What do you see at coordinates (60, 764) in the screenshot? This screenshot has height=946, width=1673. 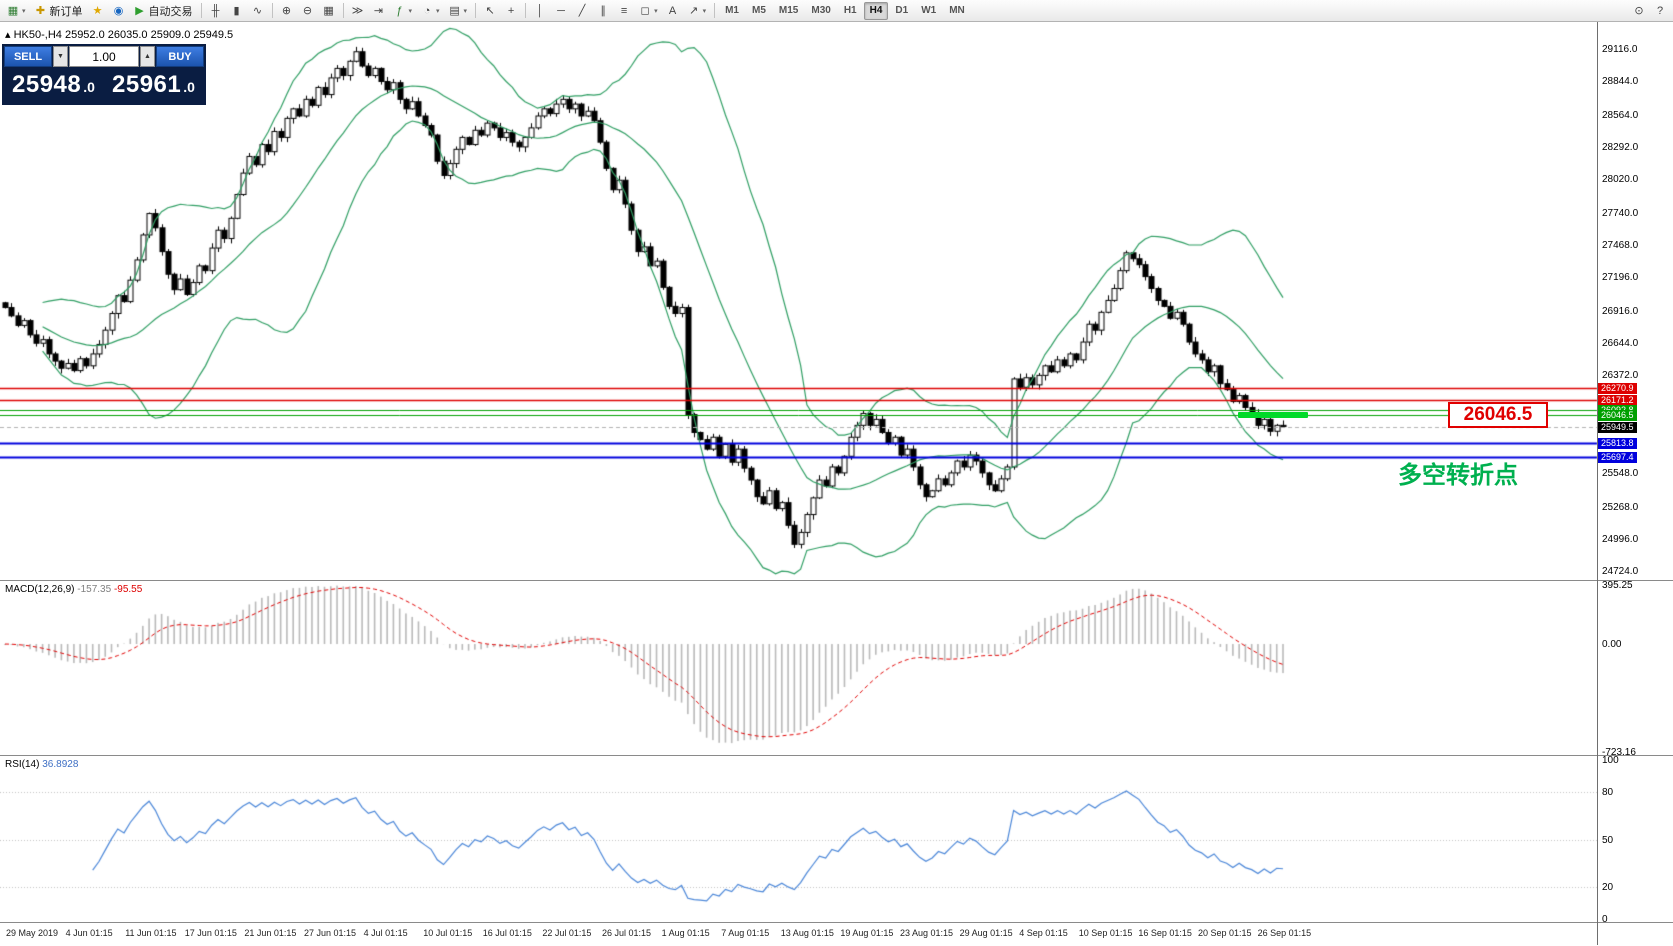 I see `rsi-value: 36.8928` at bounding box center [60, 764].